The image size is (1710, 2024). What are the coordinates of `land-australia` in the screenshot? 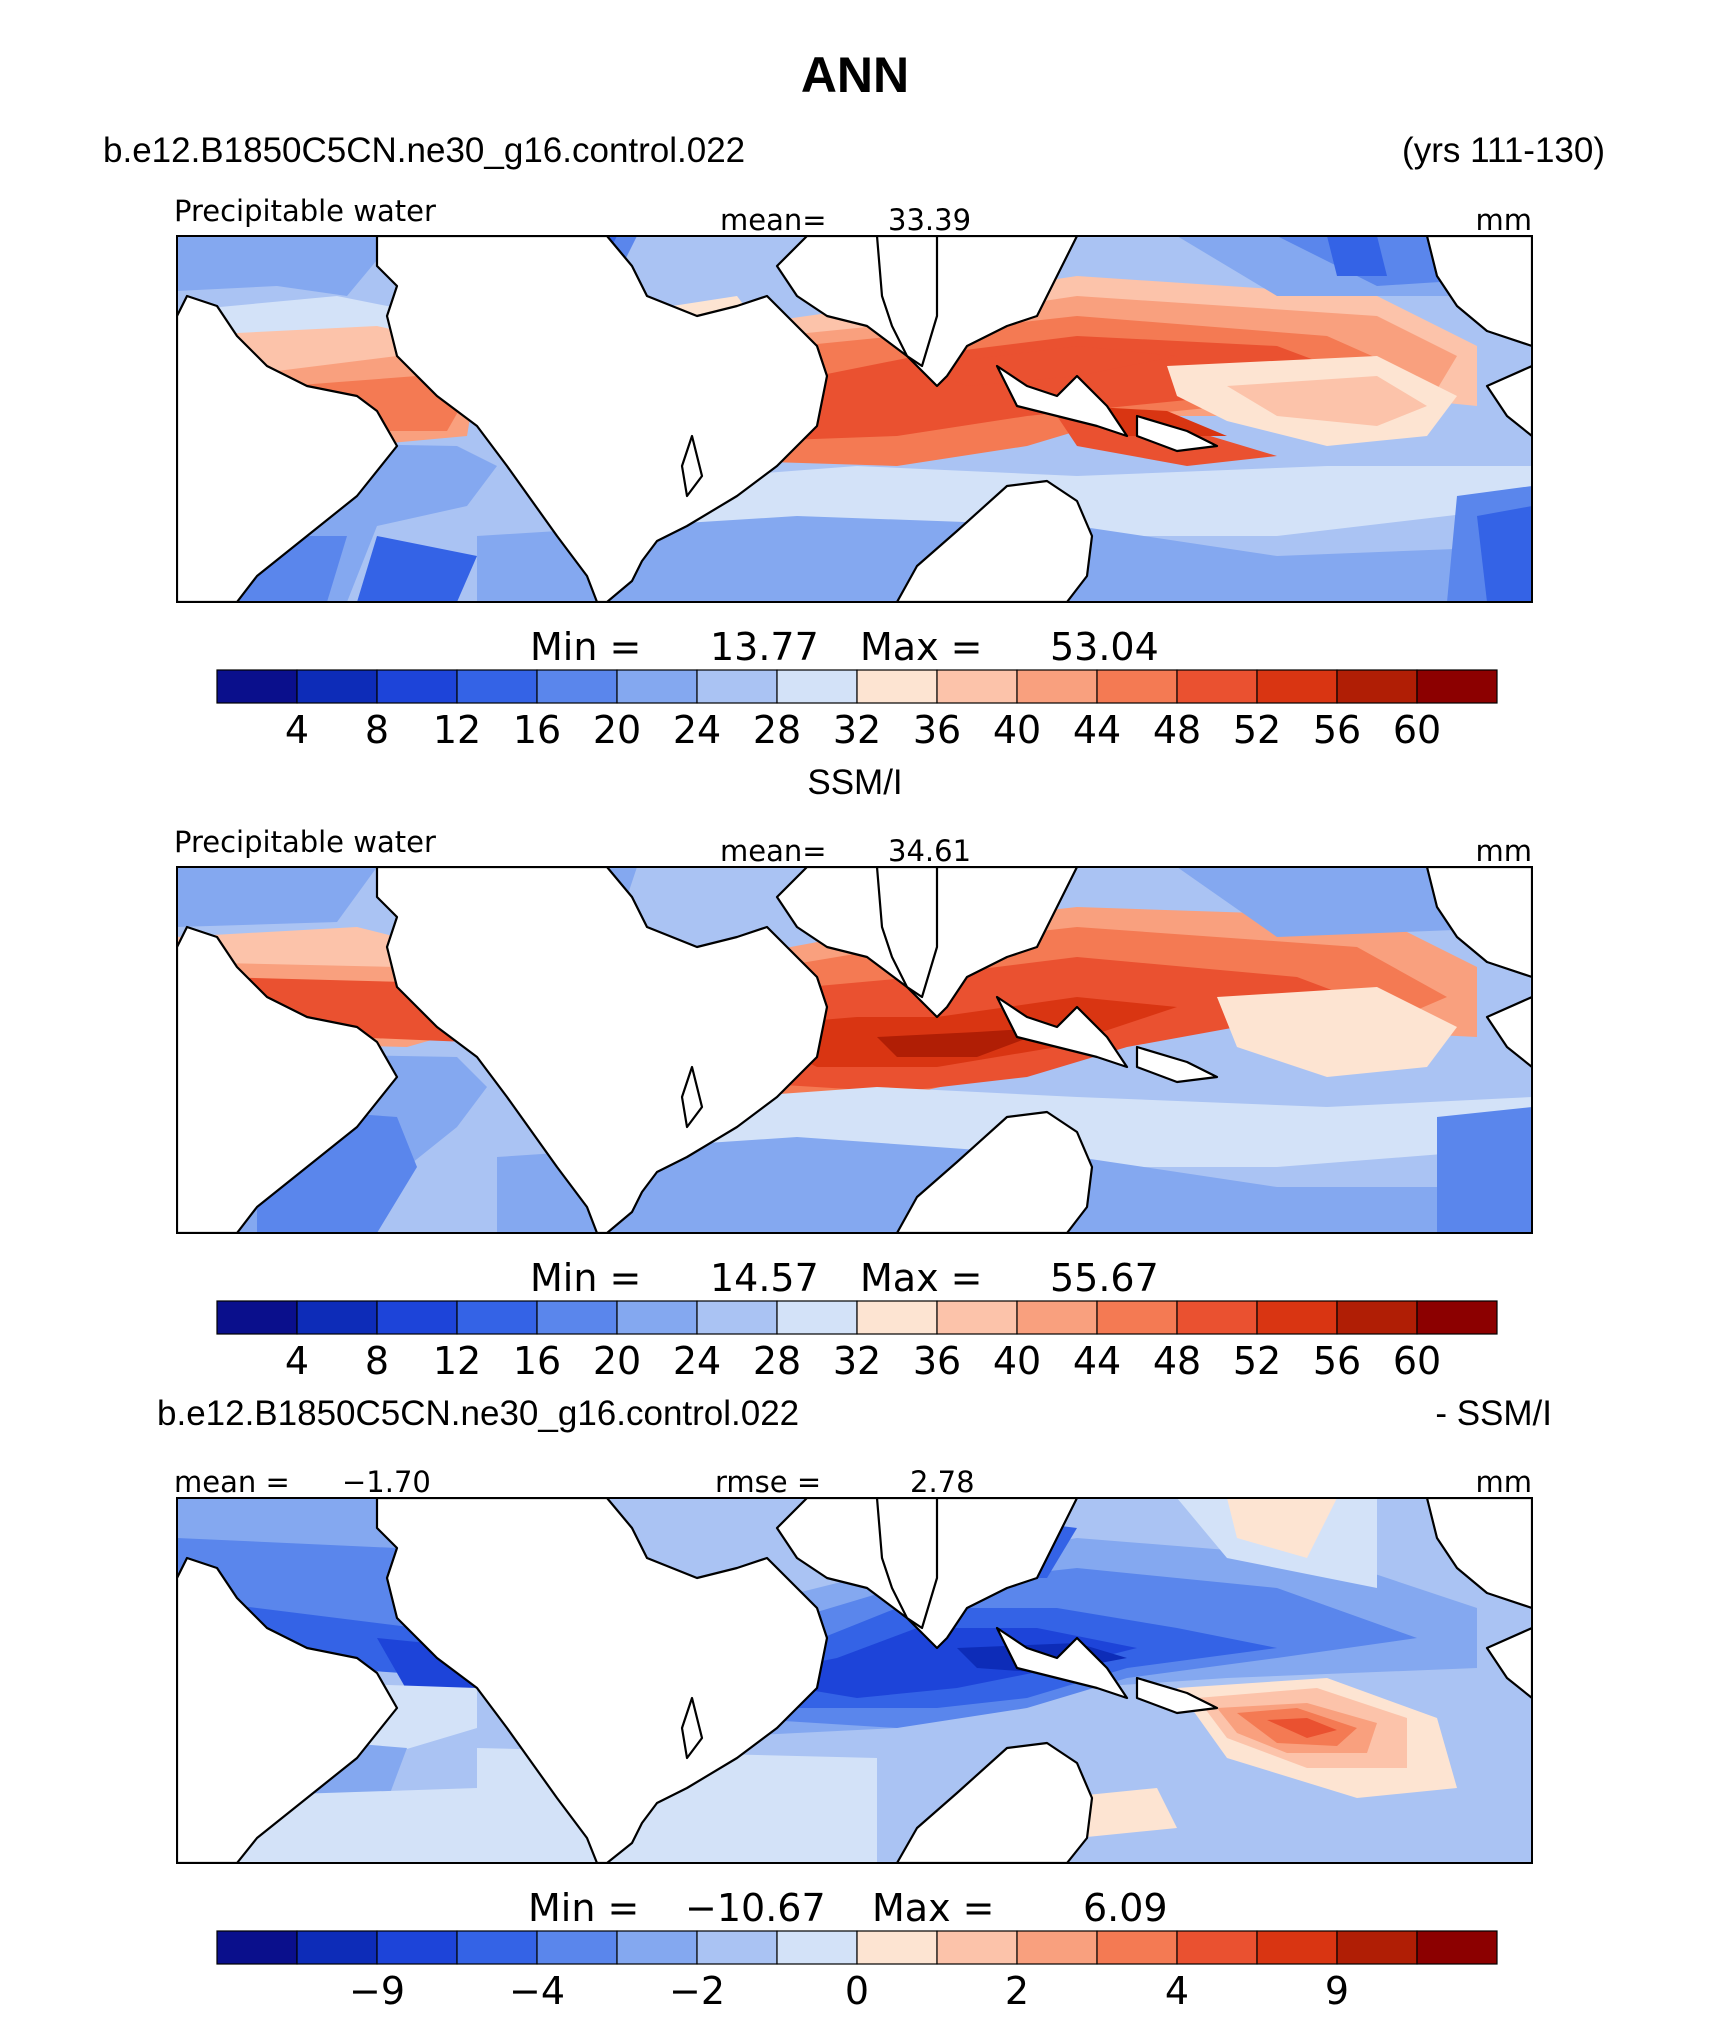 It's located at (994, 1171).